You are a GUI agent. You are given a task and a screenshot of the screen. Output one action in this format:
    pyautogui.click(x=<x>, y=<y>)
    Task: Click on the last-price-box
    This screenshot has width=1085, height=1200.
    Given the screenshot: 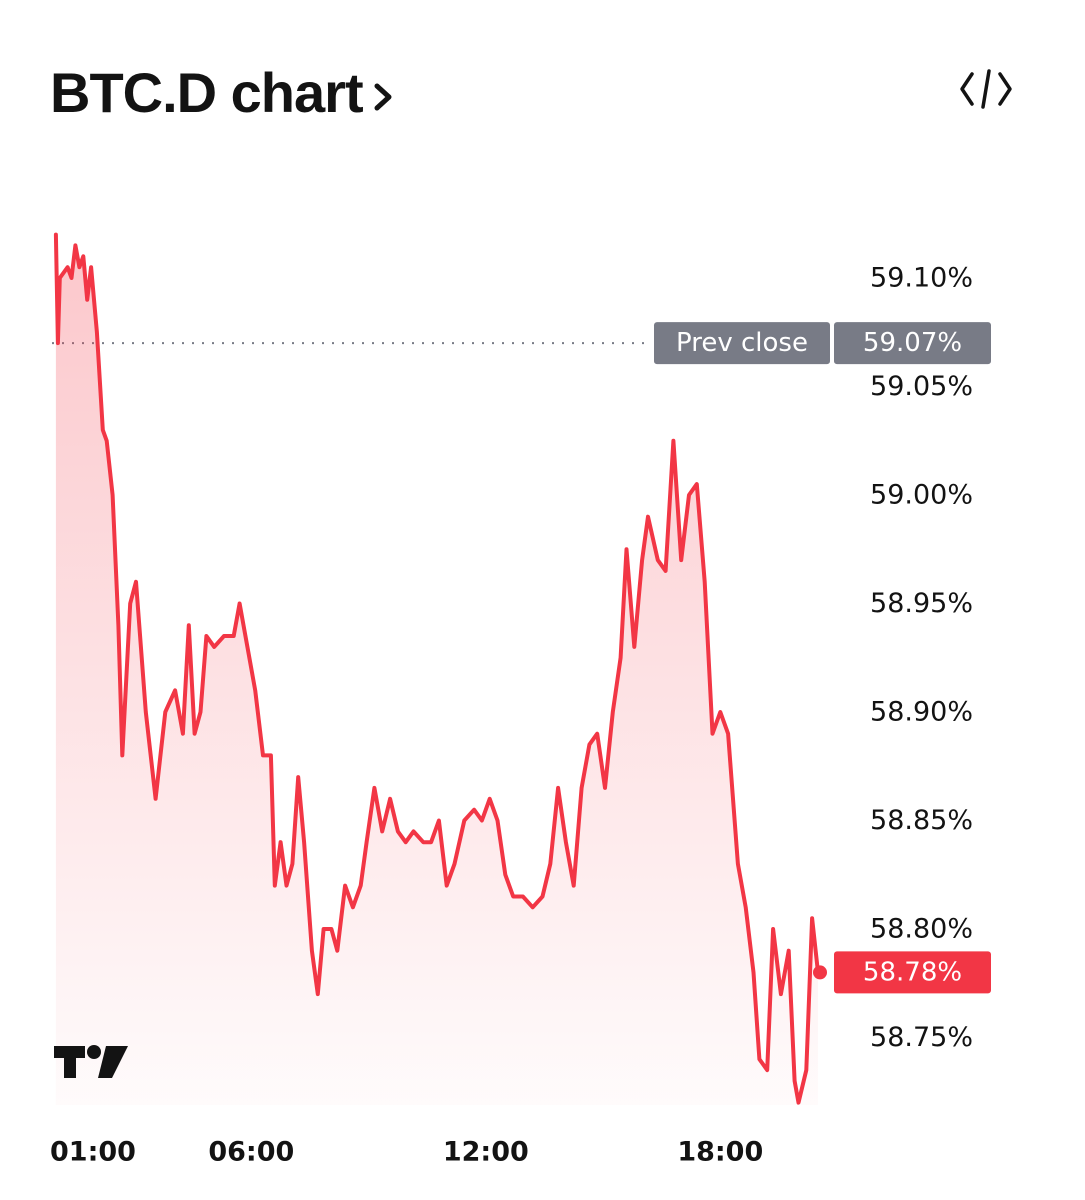 What is the action you would take?
    pyautogui.click(x=912, y=972)
    